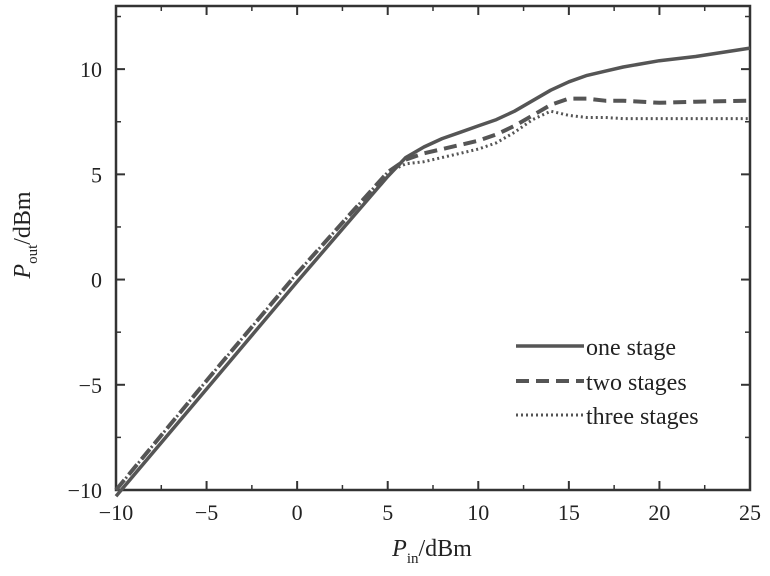  What do you see at coordinates (642, 417) in the screenshot?
I see `legend-label-three-stages: three stages` at bounding box center [642, 417].